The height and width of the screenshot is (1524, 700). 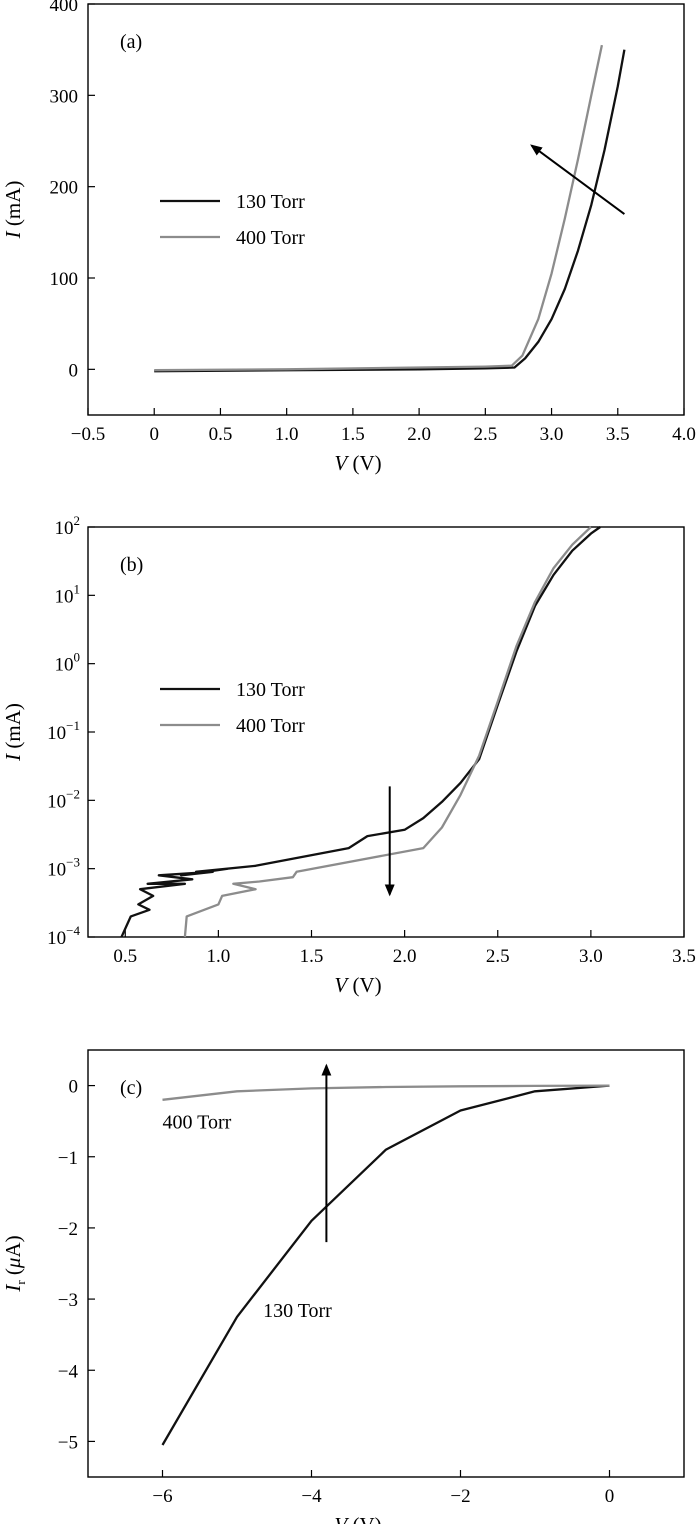 What do you see at coordinates (63, 731) in the screenshot?
I see `y-tick-label: 10⁻¹` at bounding box center [63, 731].